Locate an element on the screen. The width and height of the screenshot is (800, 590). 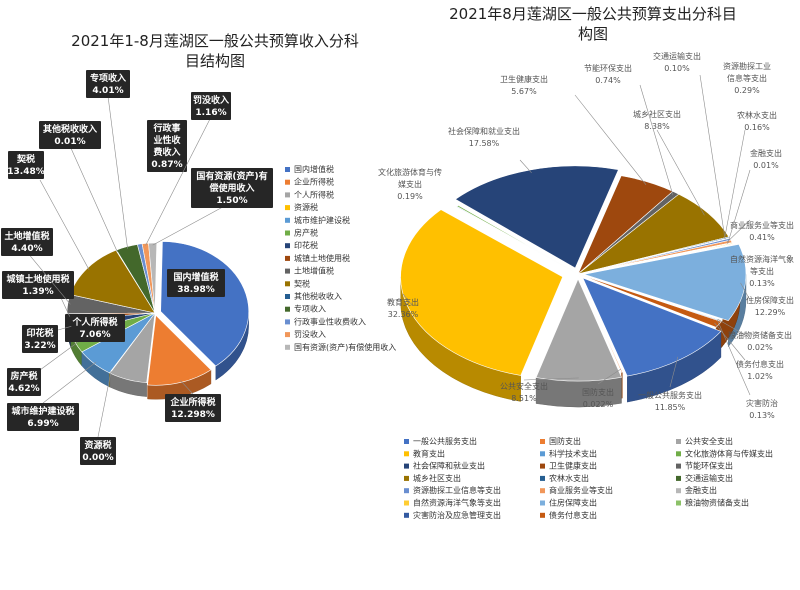
chart1-label-12: 行政事业性收费收入 is located at coordinates (166, 140).